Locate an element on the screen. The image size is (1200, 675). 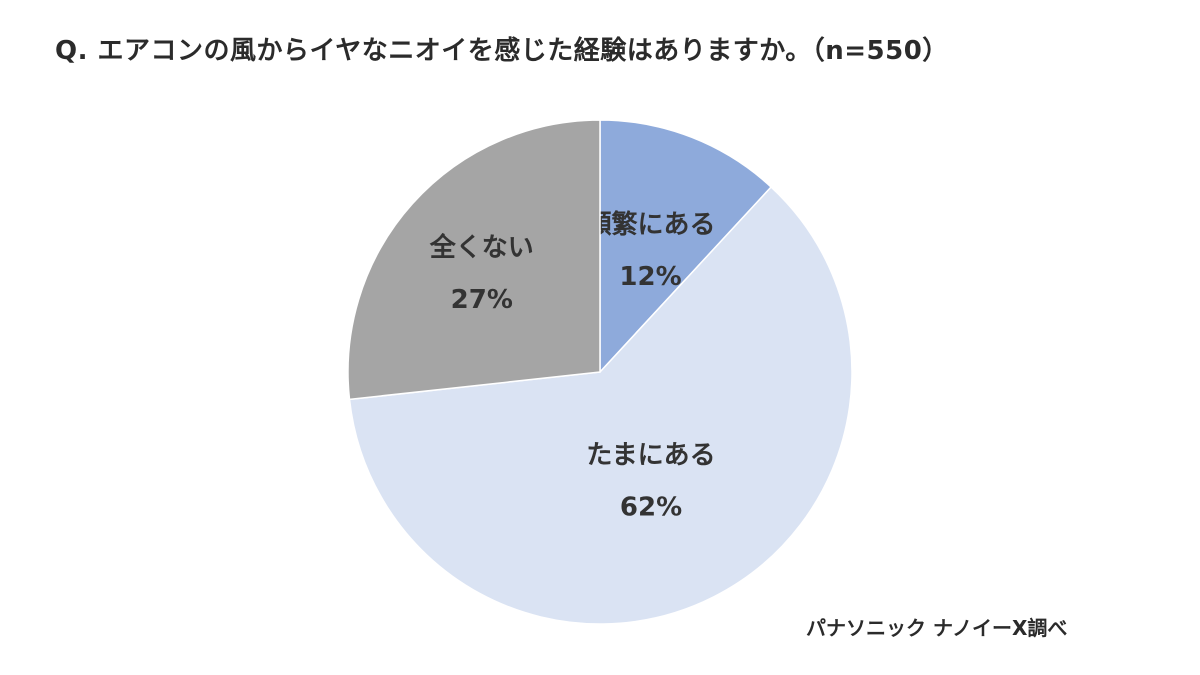
slice-label-1: たまにある is located at coordinates (650, 455).